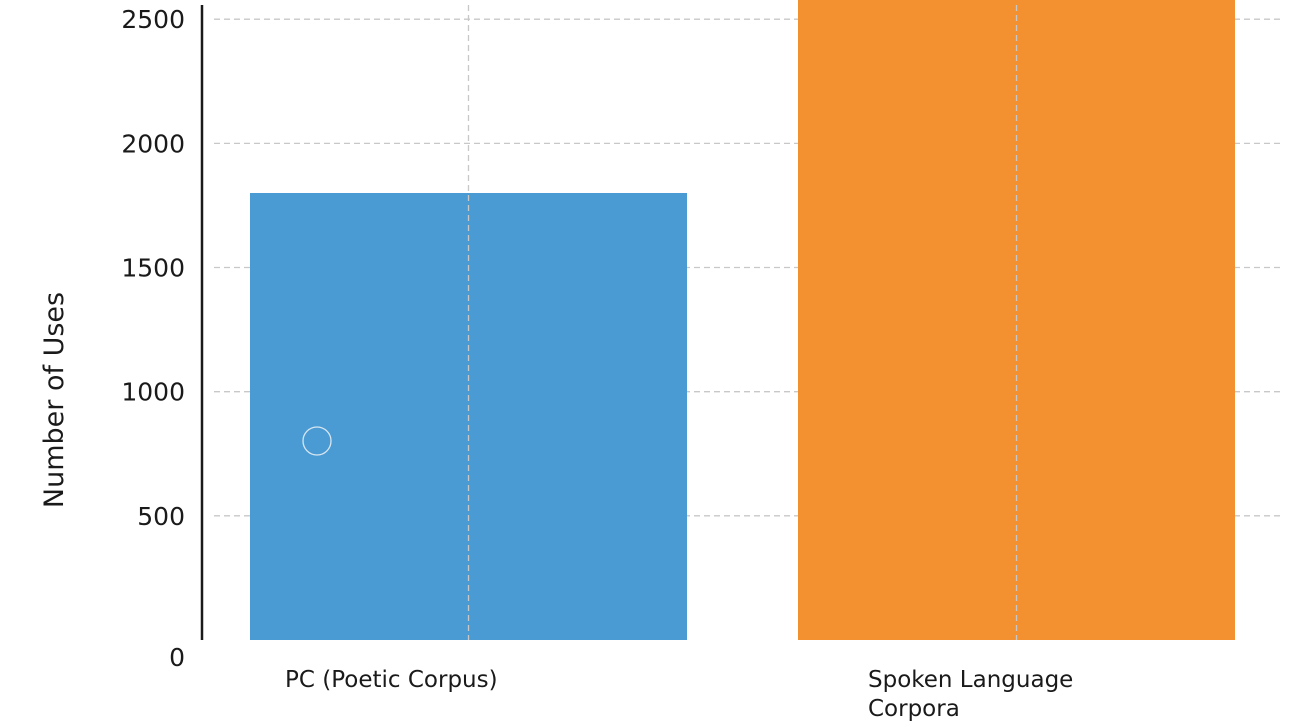  I want to click on x-tick-labels: PC (Poetic Corpus) Spoken Language Corpora, so click(679, 694).